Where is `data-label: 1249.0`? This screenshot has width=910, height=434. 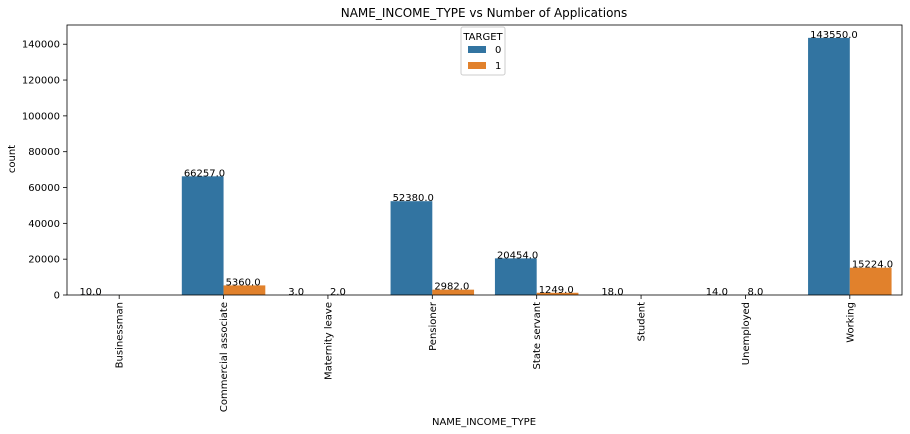 data-label: 1249.0 is located at coordinates (556, 290).